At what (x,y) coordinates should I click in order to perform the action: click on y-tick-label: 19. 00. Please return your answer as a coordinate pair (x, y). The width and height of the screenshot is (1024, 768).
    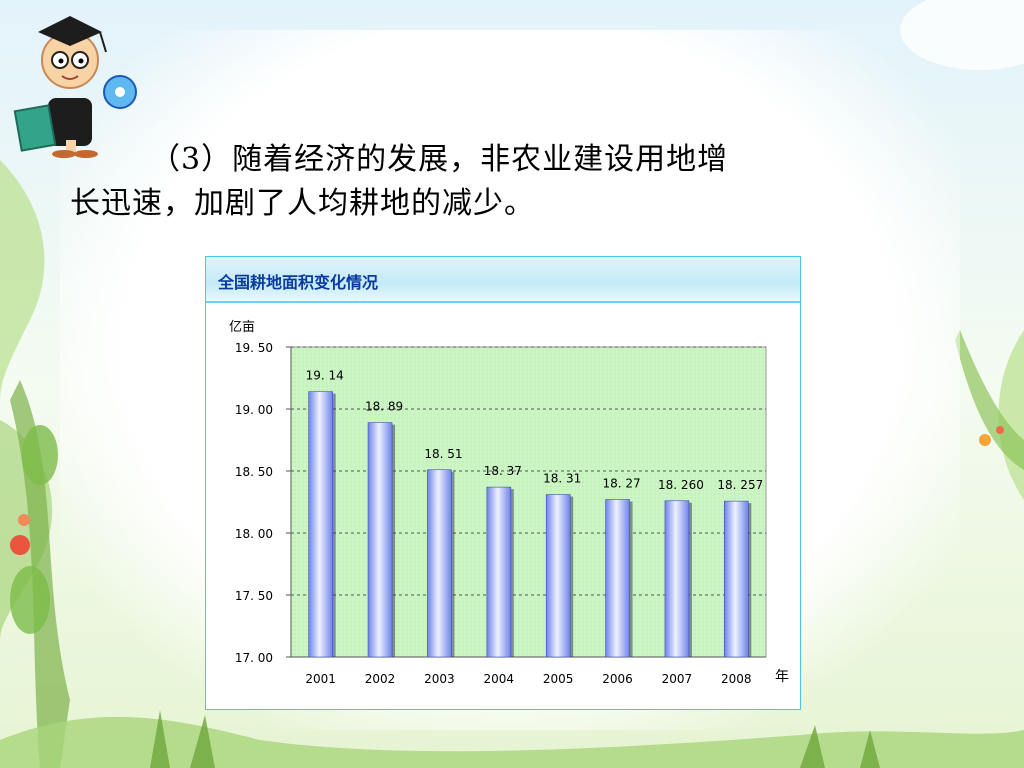
    Looking at the image, I should click on (254, 410).